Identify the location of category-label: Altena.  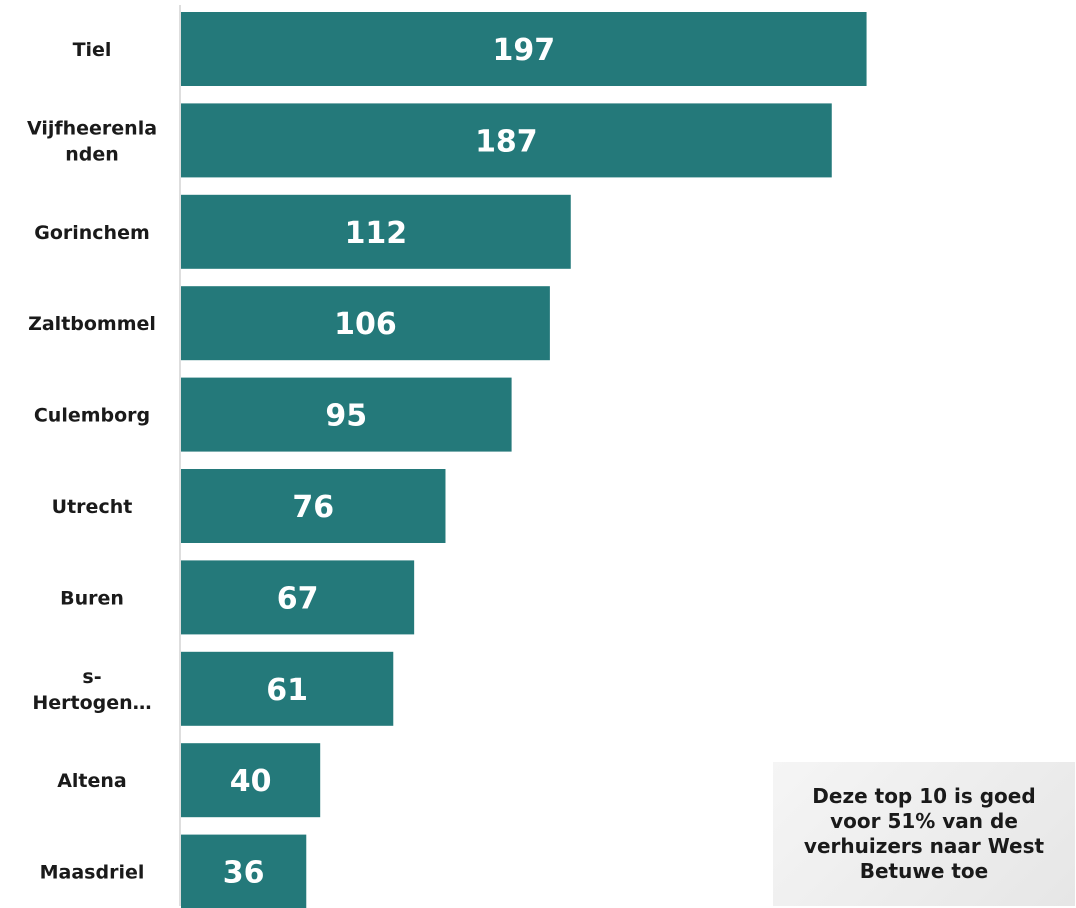
(92, 781).